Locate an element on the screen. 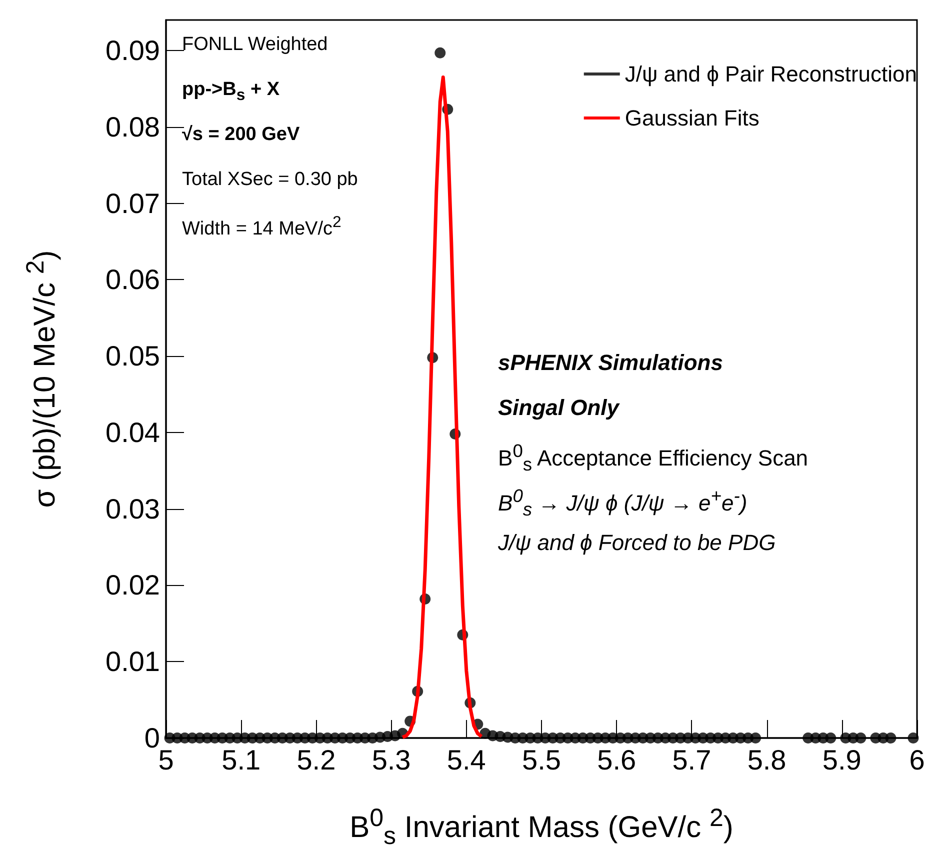  x-tick-label: 5.6 is located at coordinates (616, 760).